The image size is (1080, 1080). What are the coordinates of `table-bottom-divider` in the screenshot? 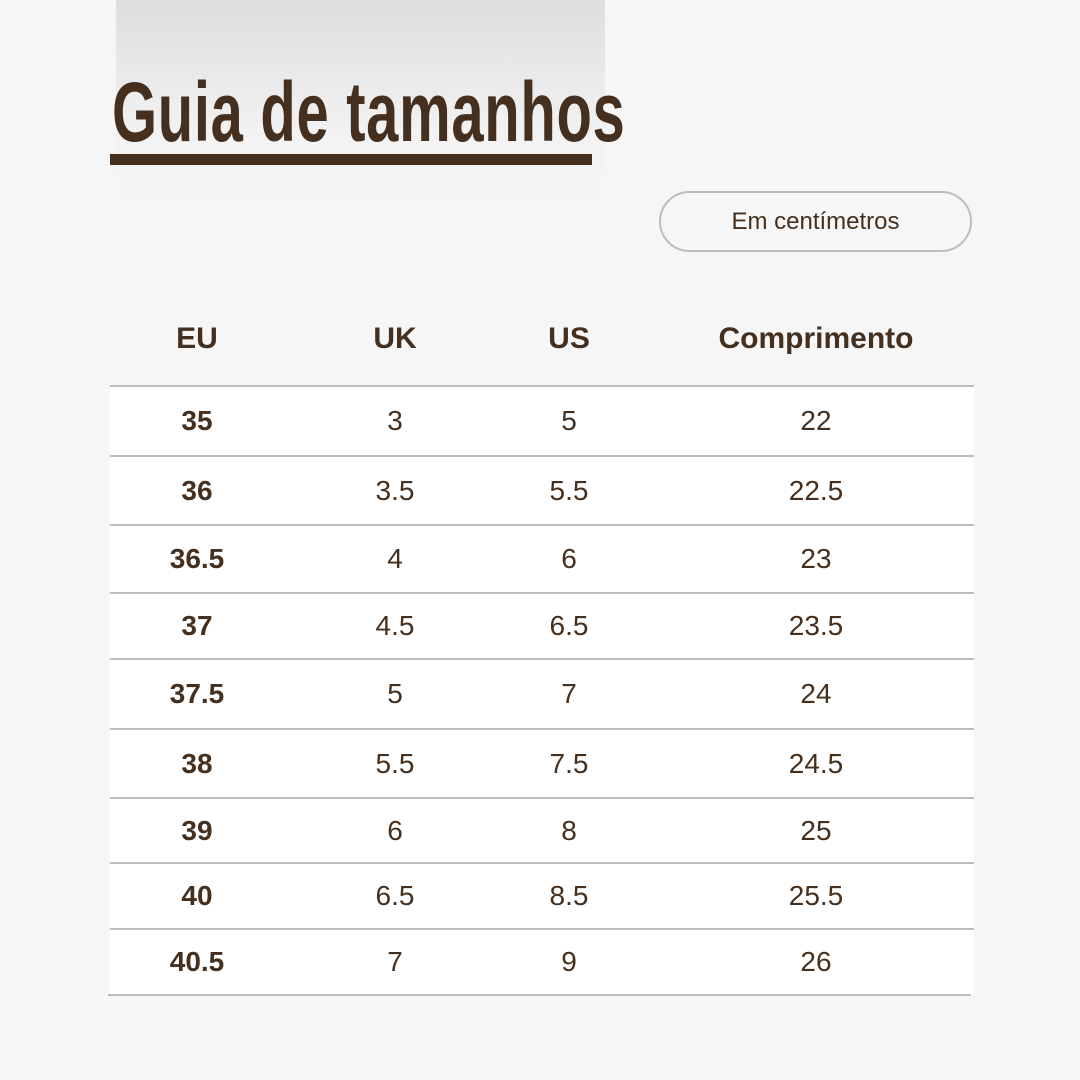 It's located at (539, 995).